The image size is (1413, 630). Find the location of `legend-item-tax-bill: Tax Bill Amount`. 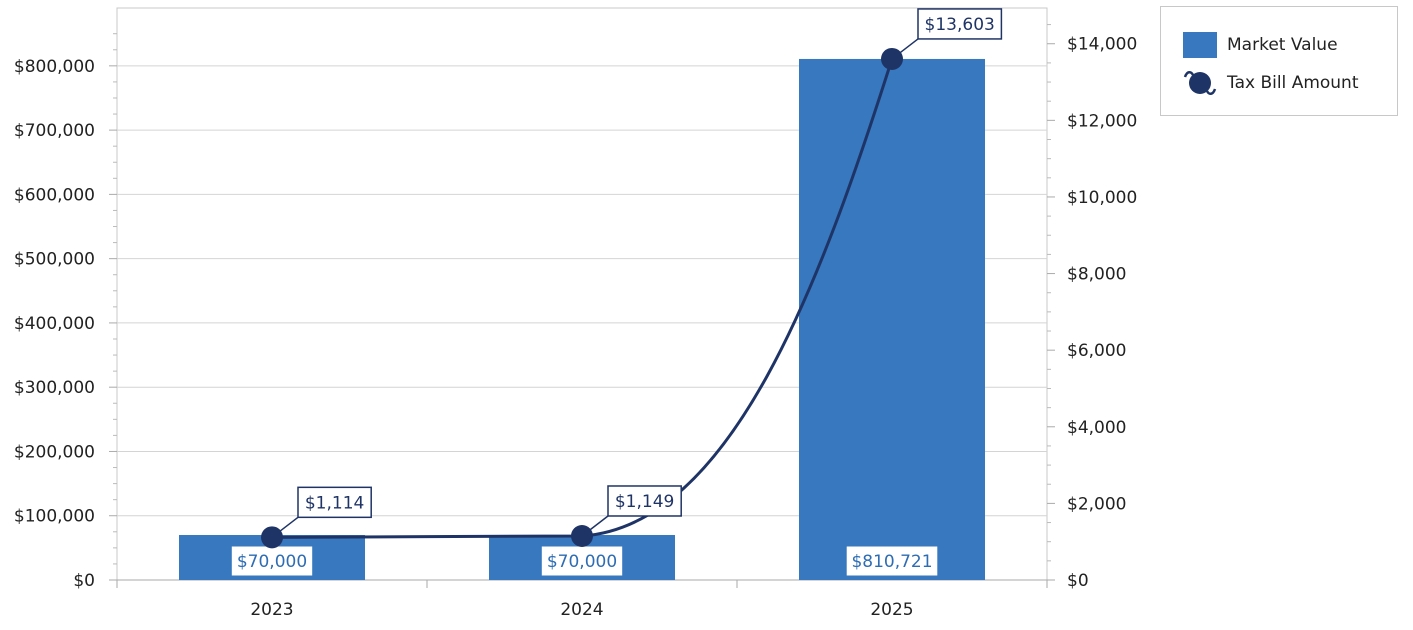

legend-item-tax-bill: Tax Bill Amount is located at coordinates (1271, 83).